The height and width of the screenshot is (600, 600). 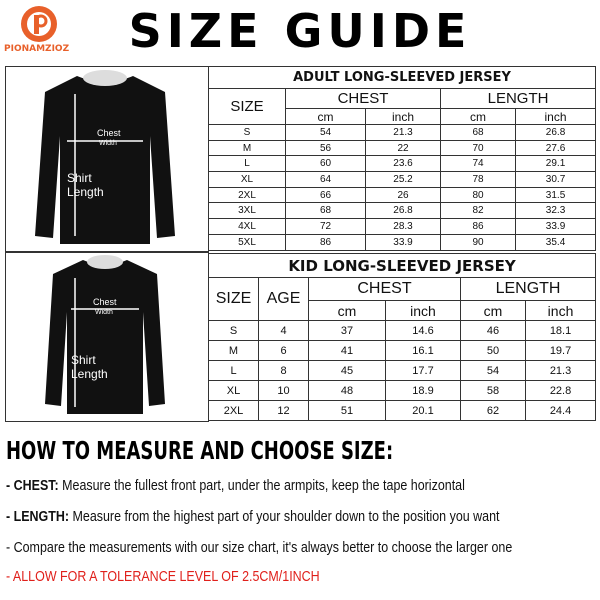 I want to click on data-cell: 20.1, so click(x=423, y=410).